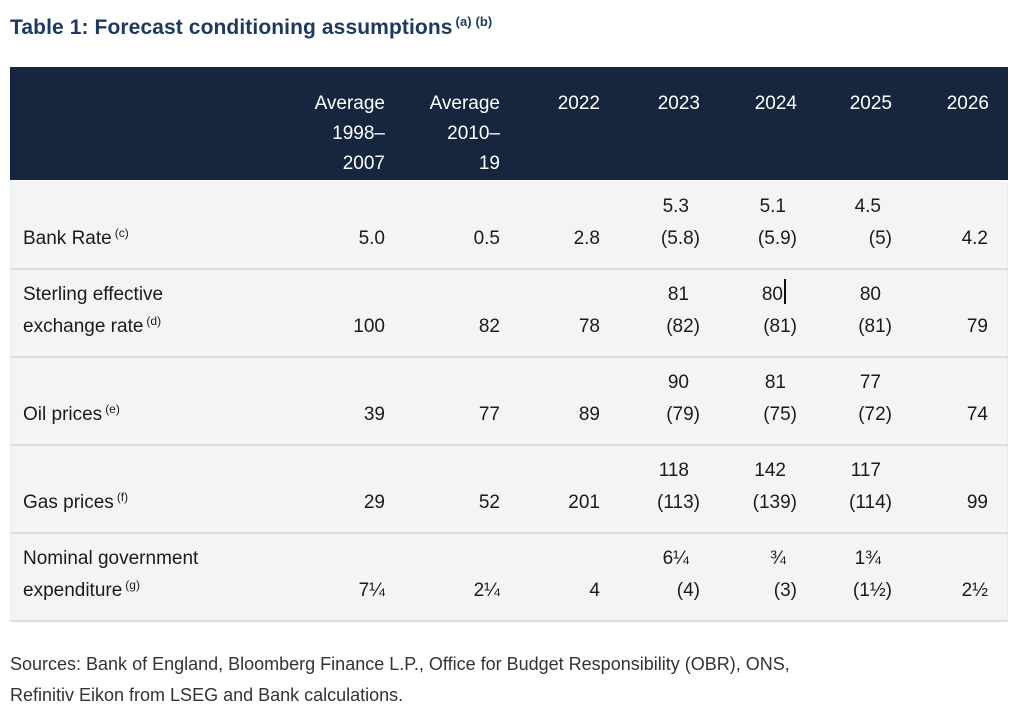 This screenshot has height=711, width=1017. Describe the element at coordinates (950, 314) in the screenshot. I see `data-cell: 79` at that location.